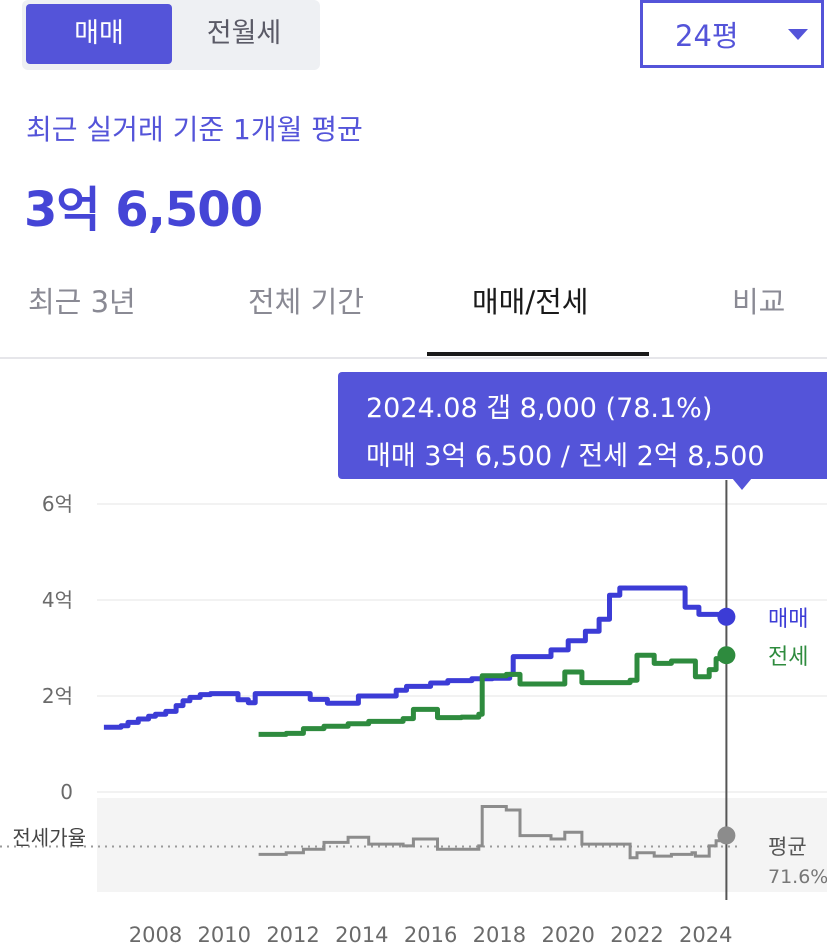 The height and width of the screenshot is (952, 827). I want to click on area-size-dropdown: 24평, so click(732, 34).